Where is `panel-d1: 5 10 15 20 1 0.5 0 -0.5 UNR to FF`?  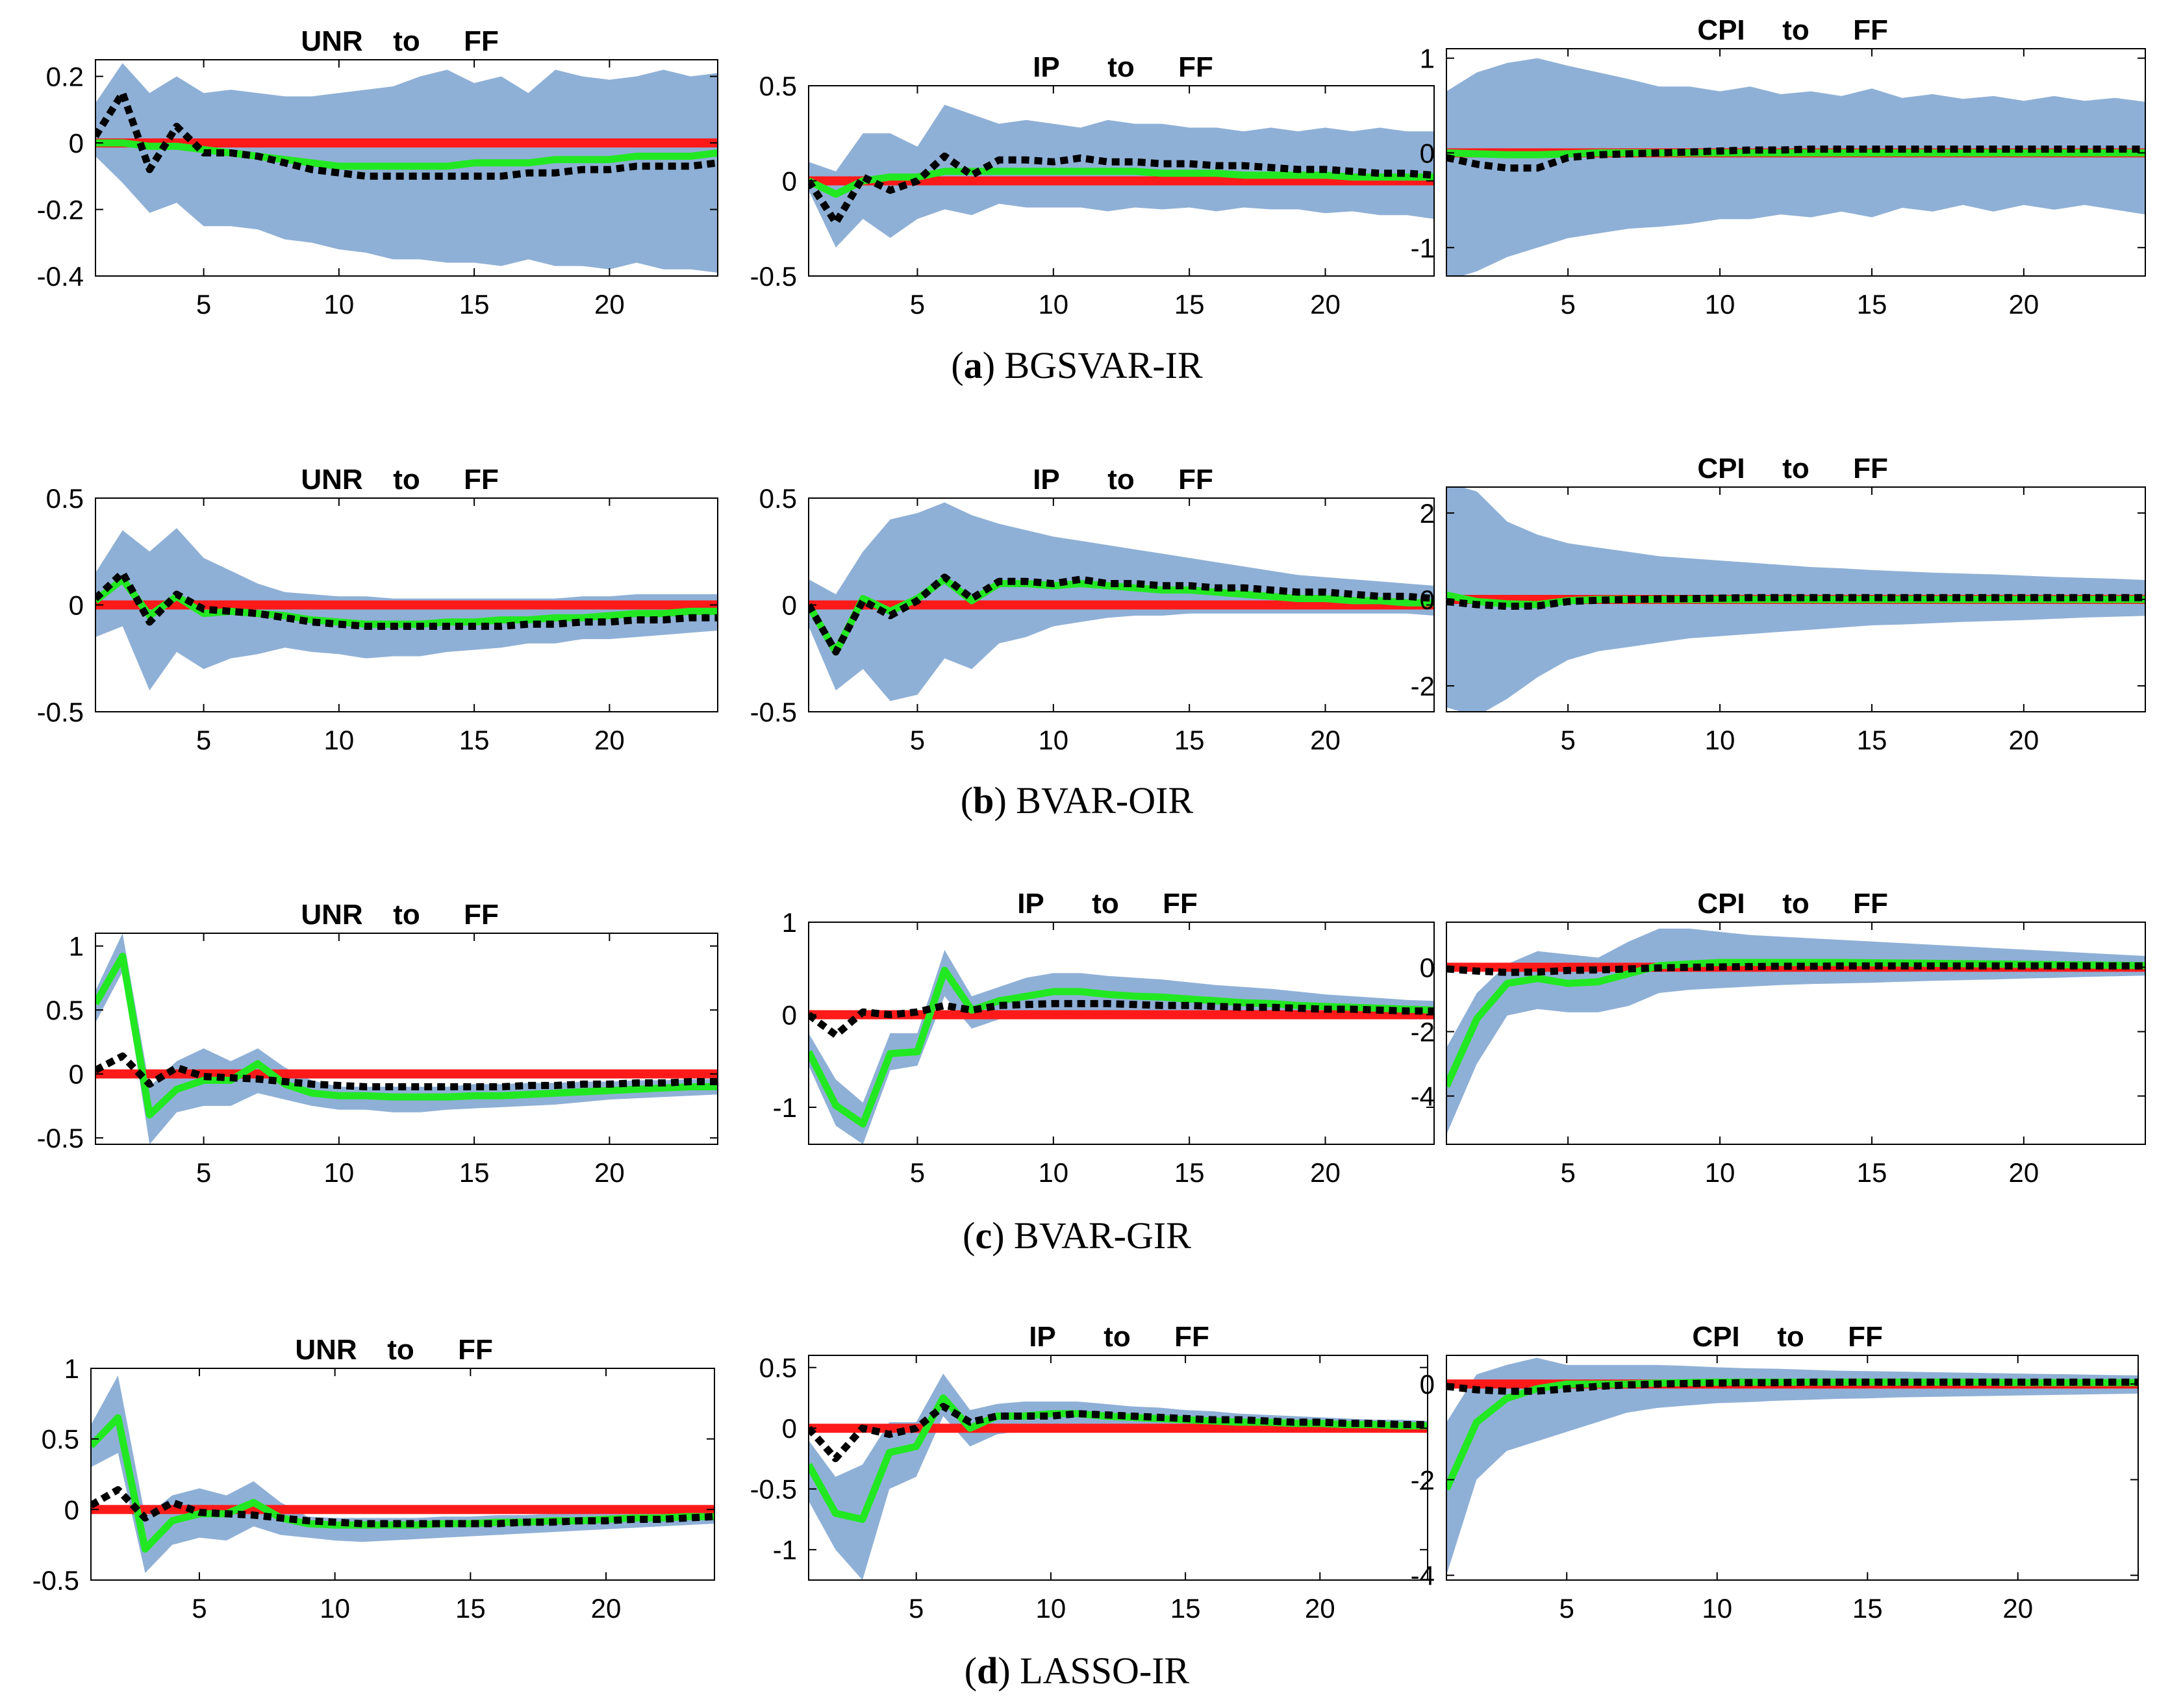 panel-d1: 5 10 15 20 1 0.5 0 -0.5 UNR to FF is located at coordinates (374, 1479).